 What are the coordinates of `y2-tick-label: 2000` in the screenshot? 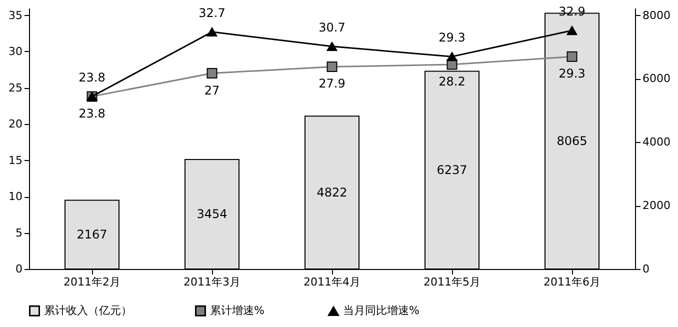 It's located at (656, 205).